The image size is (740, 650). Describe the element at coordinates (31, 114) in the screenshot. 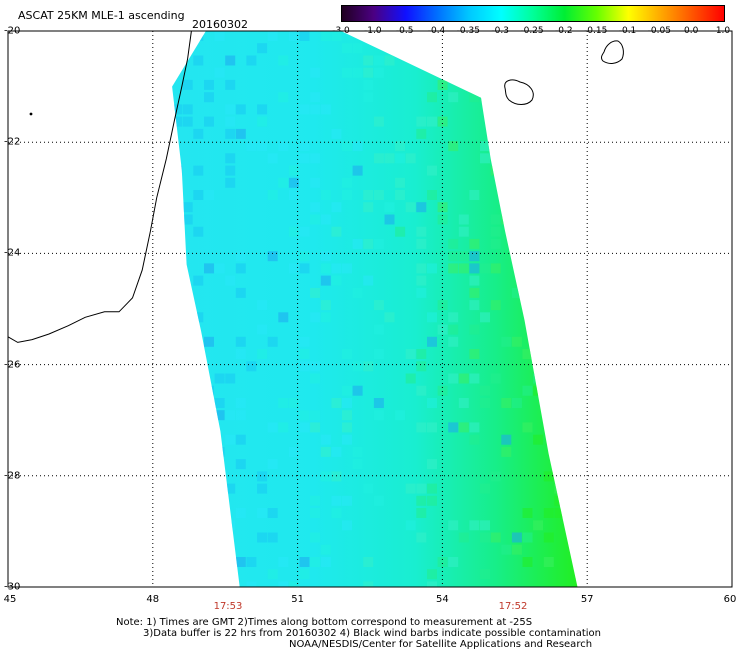

I see `islet` at that location.